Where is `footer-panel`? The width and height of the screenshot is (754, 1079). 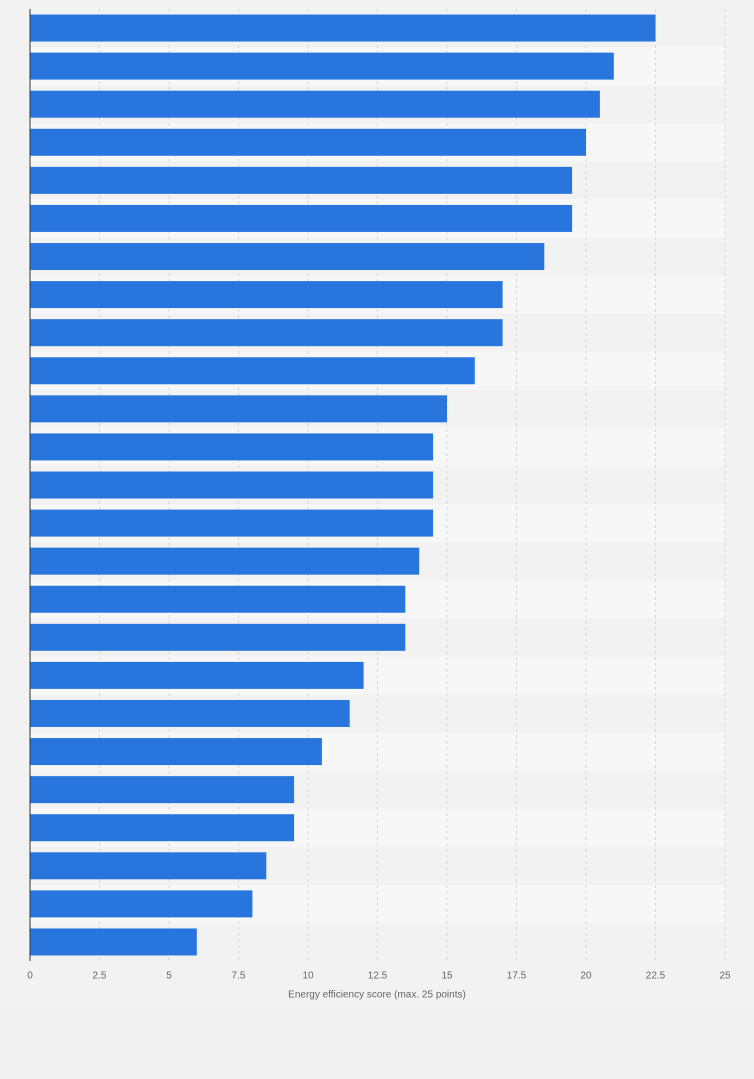 footer-panel is located at coordinates (377, 1044).